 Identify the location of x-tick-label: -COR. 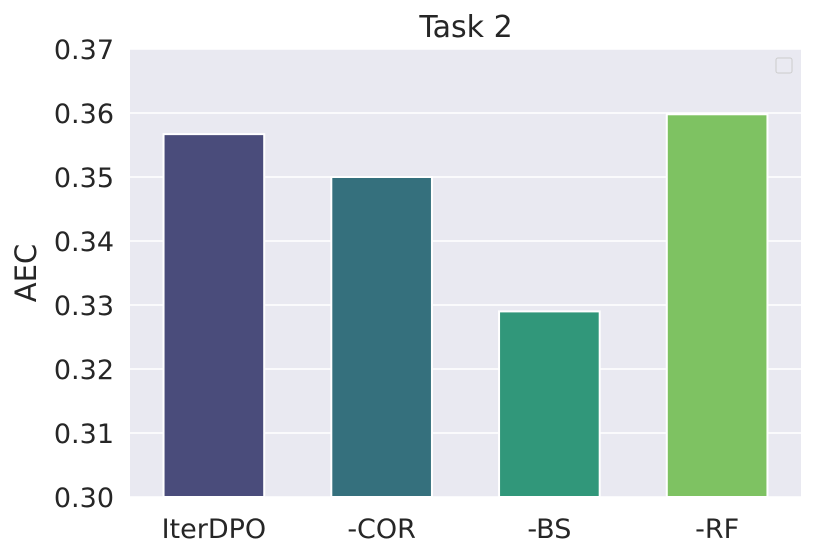
(381, 529).